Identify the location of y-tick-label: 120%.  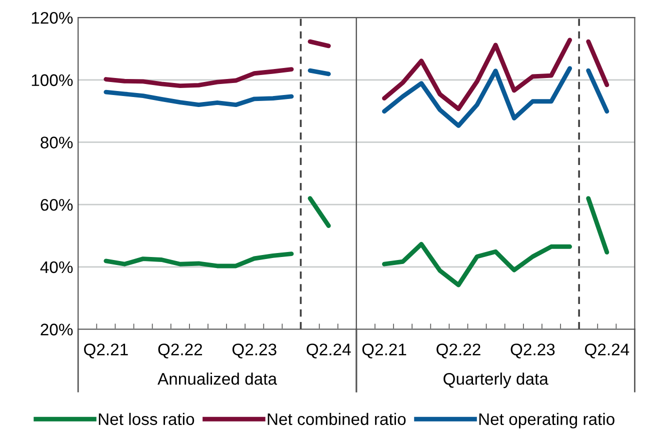
(52, 18).